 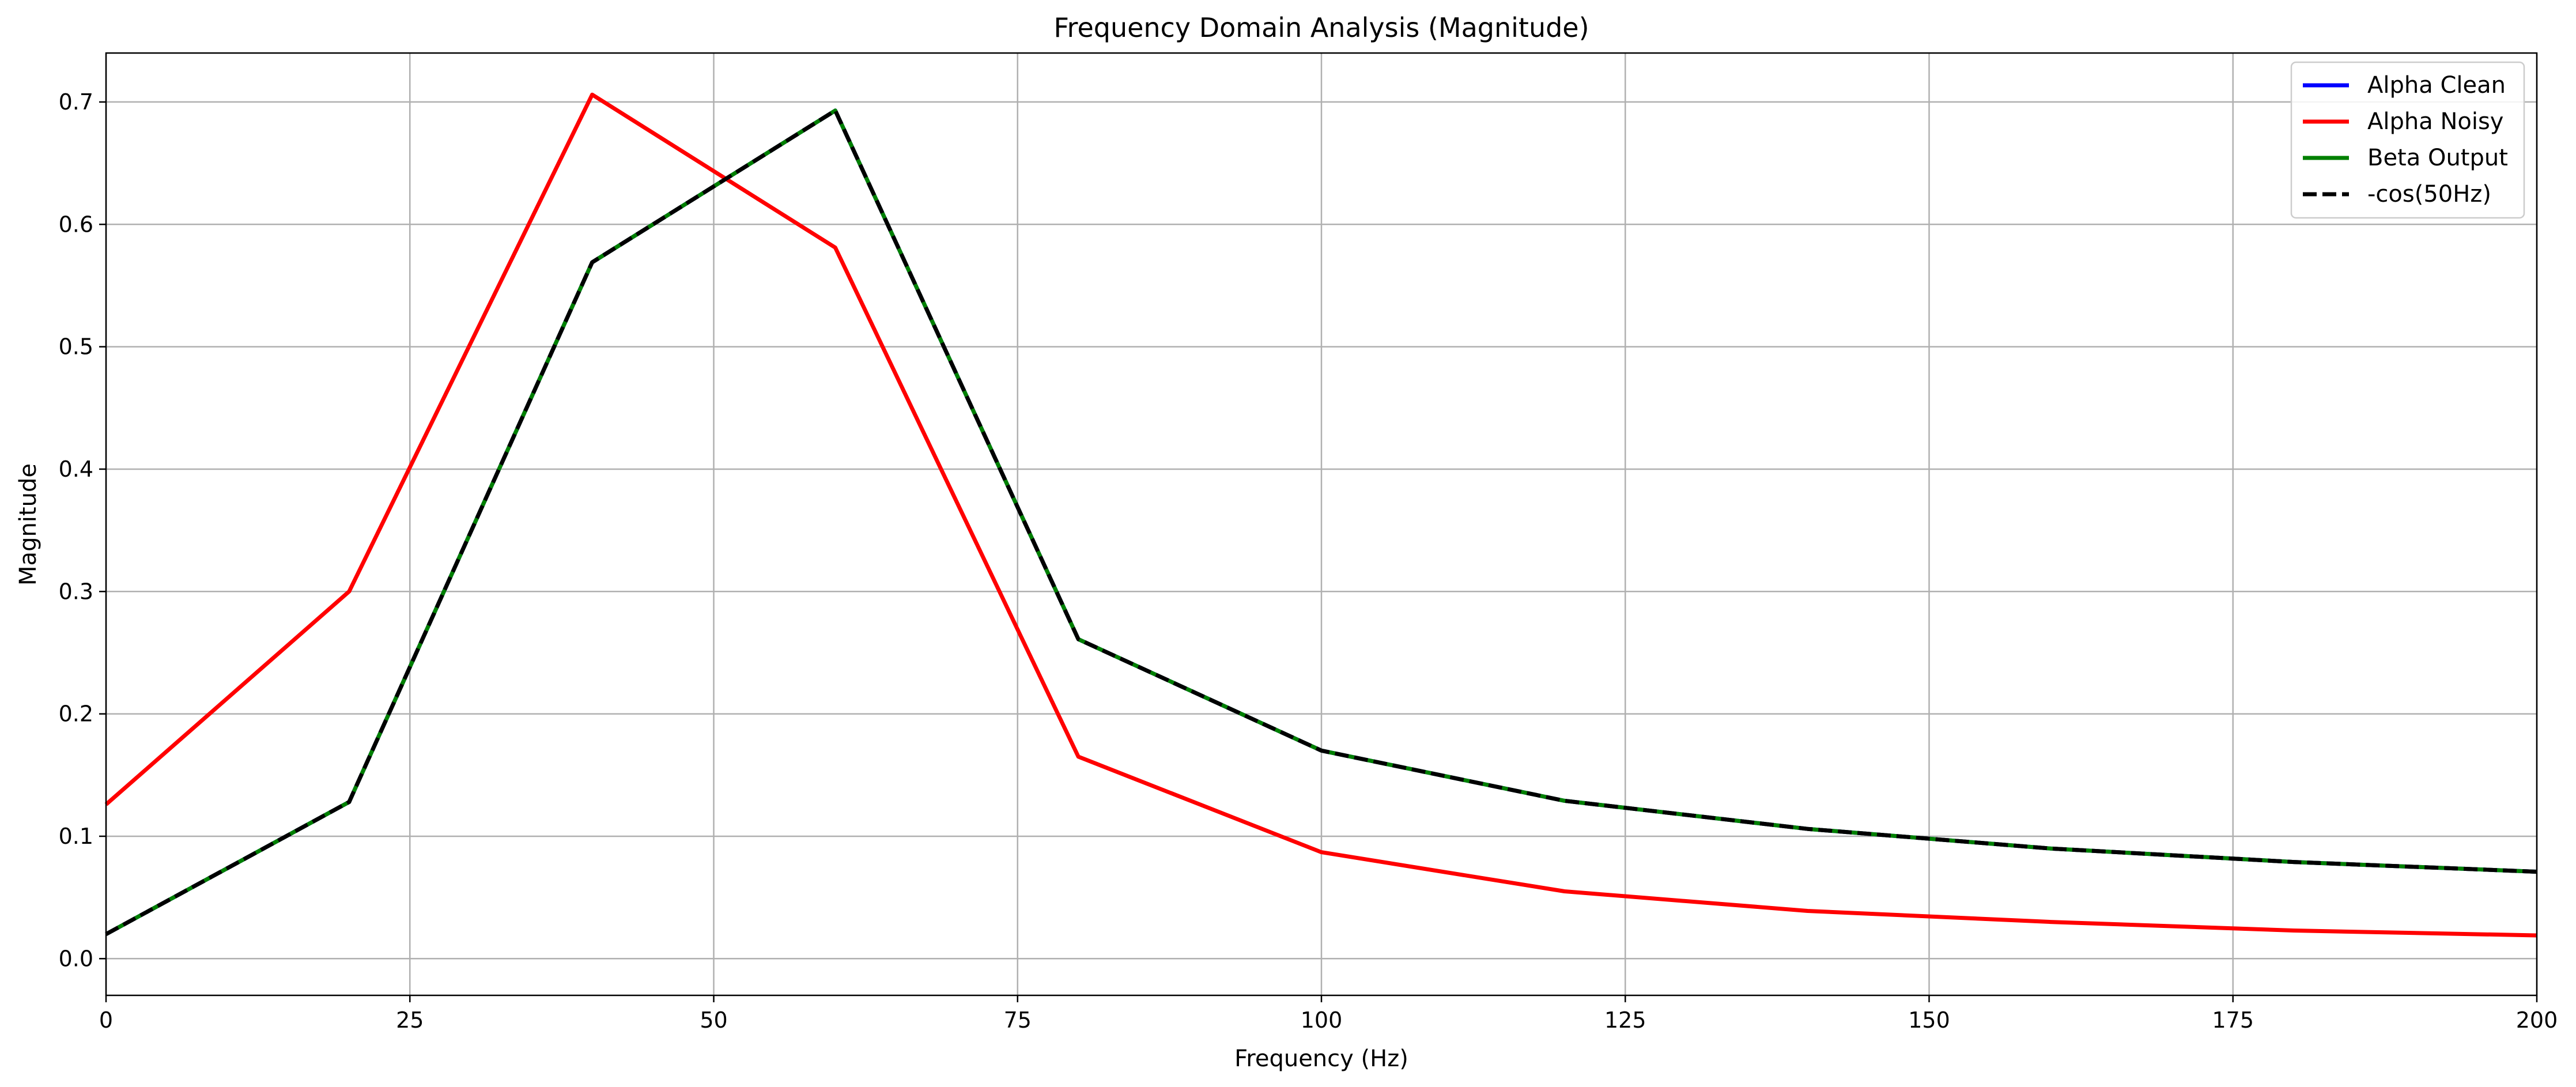 What do you see at coordinates (76, 347) in the screenshot?
I see `y-tick-label: 0.5` at bounding box center [76, 347].